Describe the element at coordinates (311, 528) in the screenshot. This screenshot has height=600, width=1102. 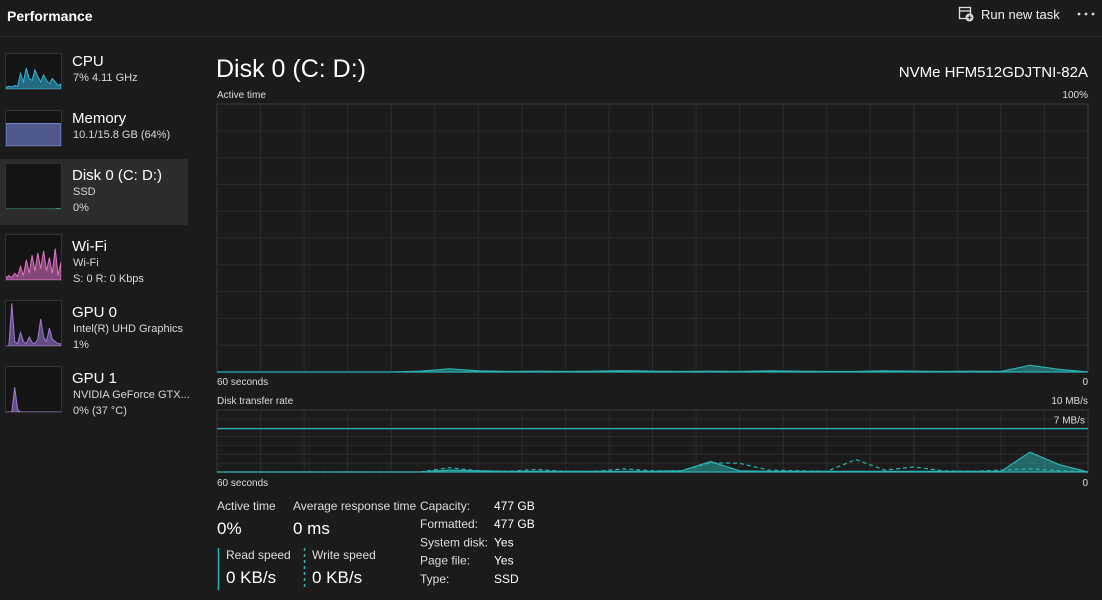
I see `stat-value: 0 ms` at that location.